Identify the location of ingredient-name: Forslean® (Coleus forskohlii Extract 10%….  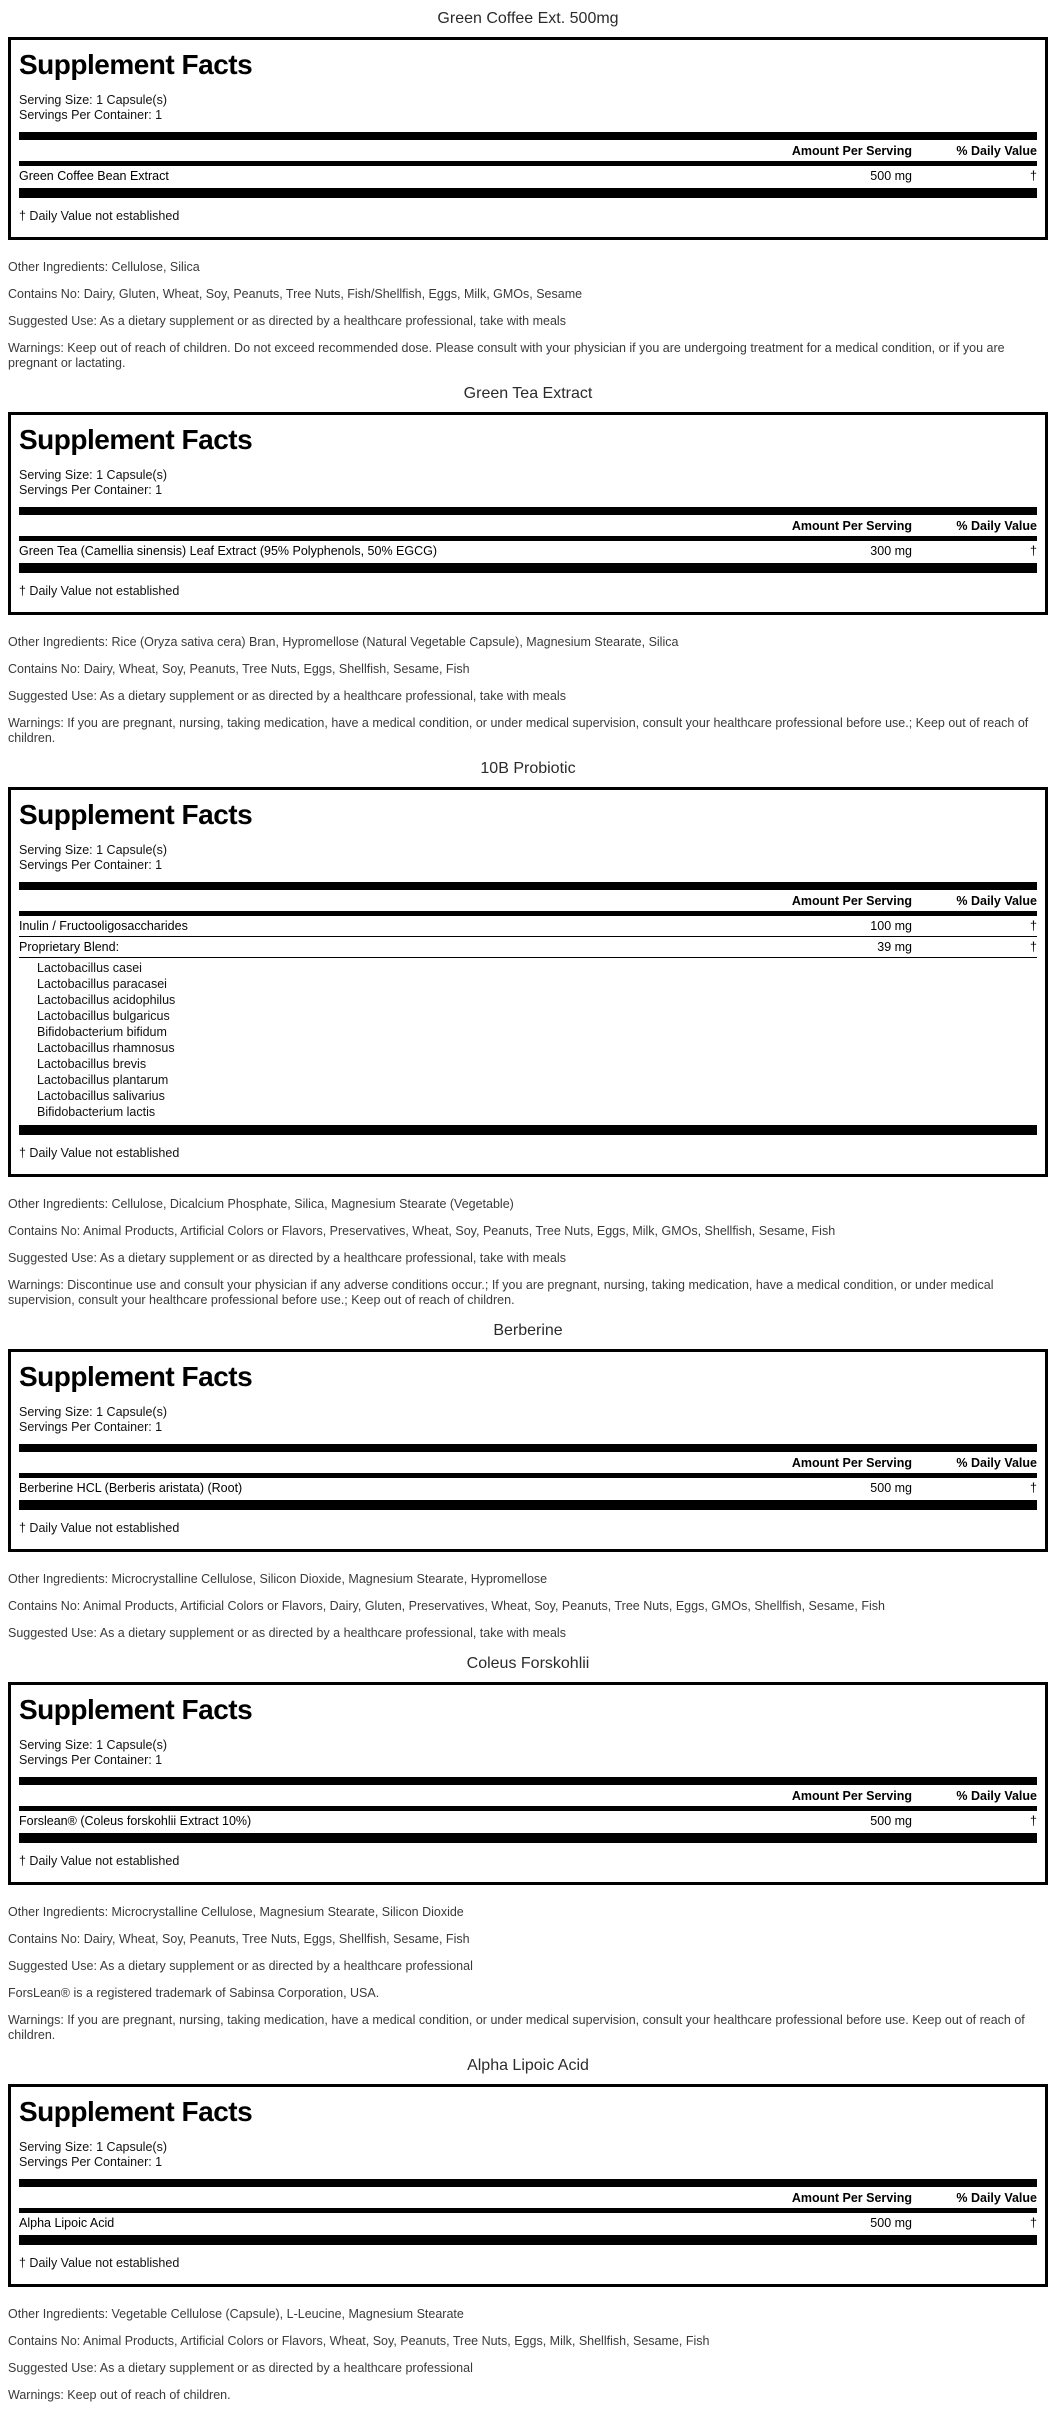
(135, 1821).